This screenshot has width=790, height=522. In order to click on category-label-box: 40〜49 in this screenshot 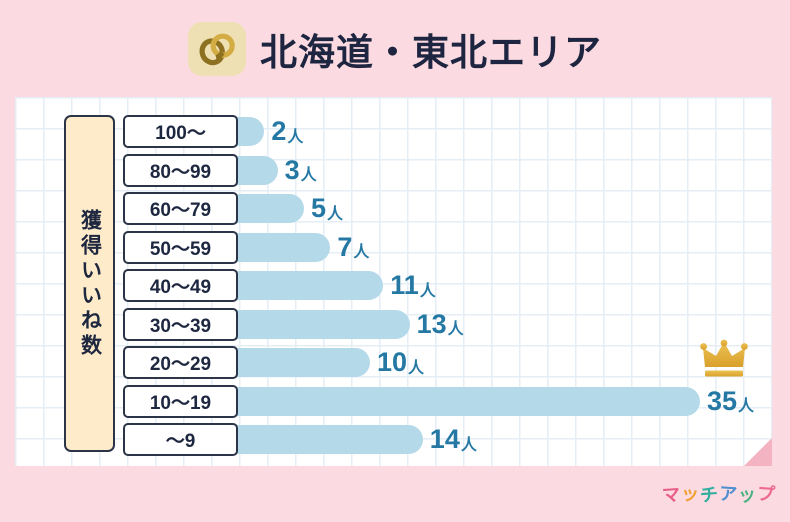, I will do `click(180, 285)`.